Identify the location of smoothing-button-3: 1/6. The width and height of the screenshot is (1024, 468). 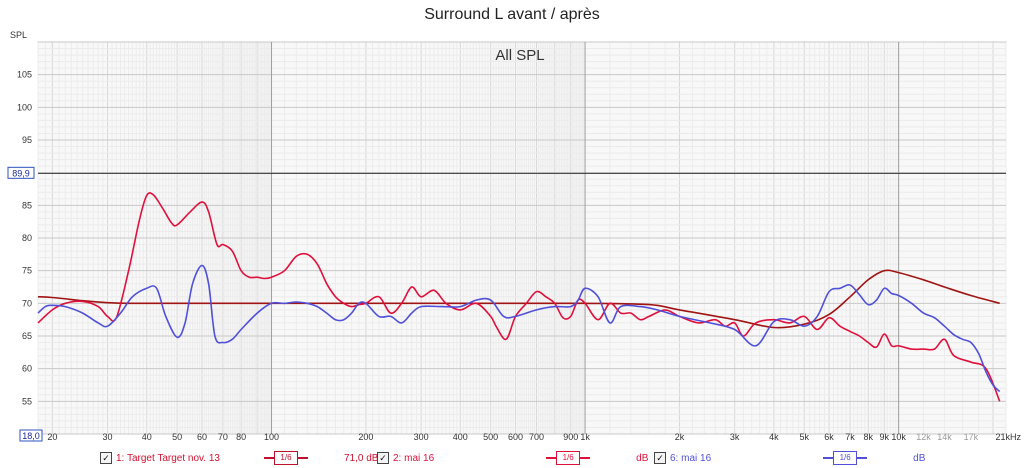
(845, 458).